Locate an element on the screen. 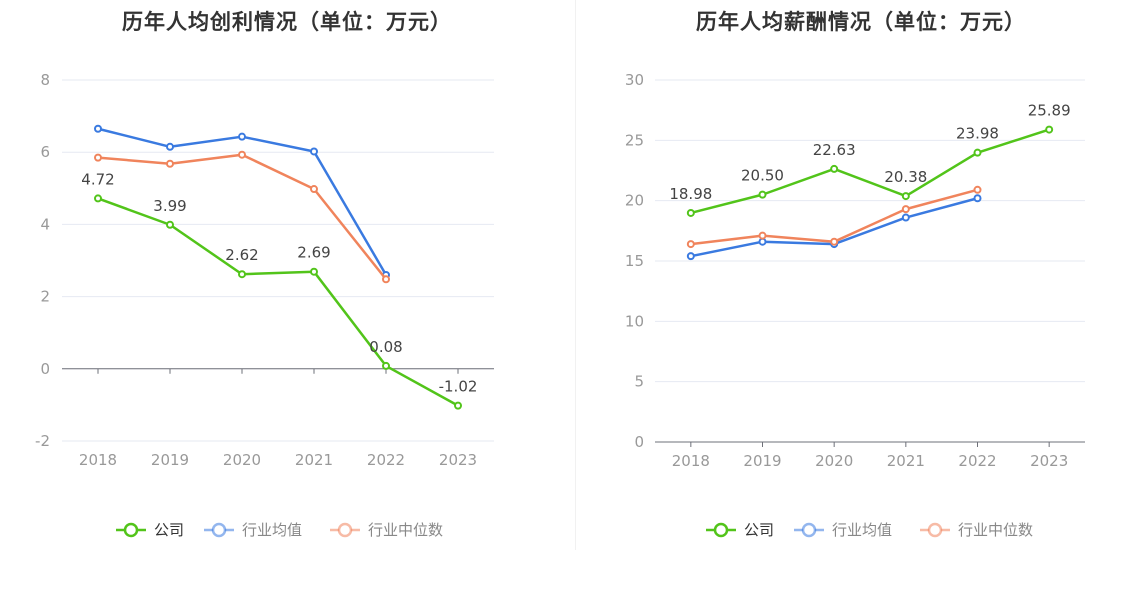 This screenshot has width=1148, height=589. data-label: 23.98 is located at coordinates (977, 134).